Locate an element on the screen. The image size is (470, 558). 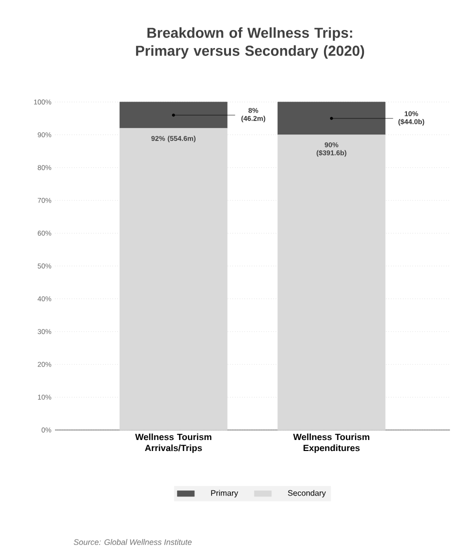
x-tick-label: Wellness Tourism Expenditures is located at coordinates (331, 443).